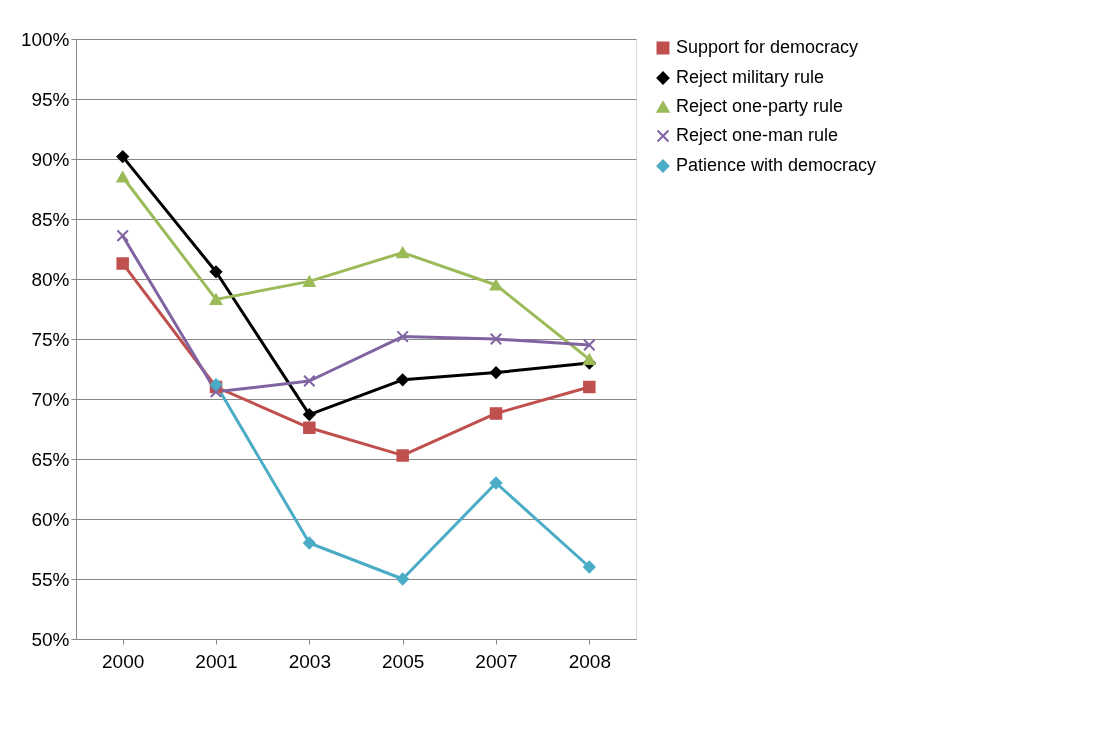 This screenshot has width=1098, height=749. I want to click on y-tick-label: 95%, so click(50, 99).